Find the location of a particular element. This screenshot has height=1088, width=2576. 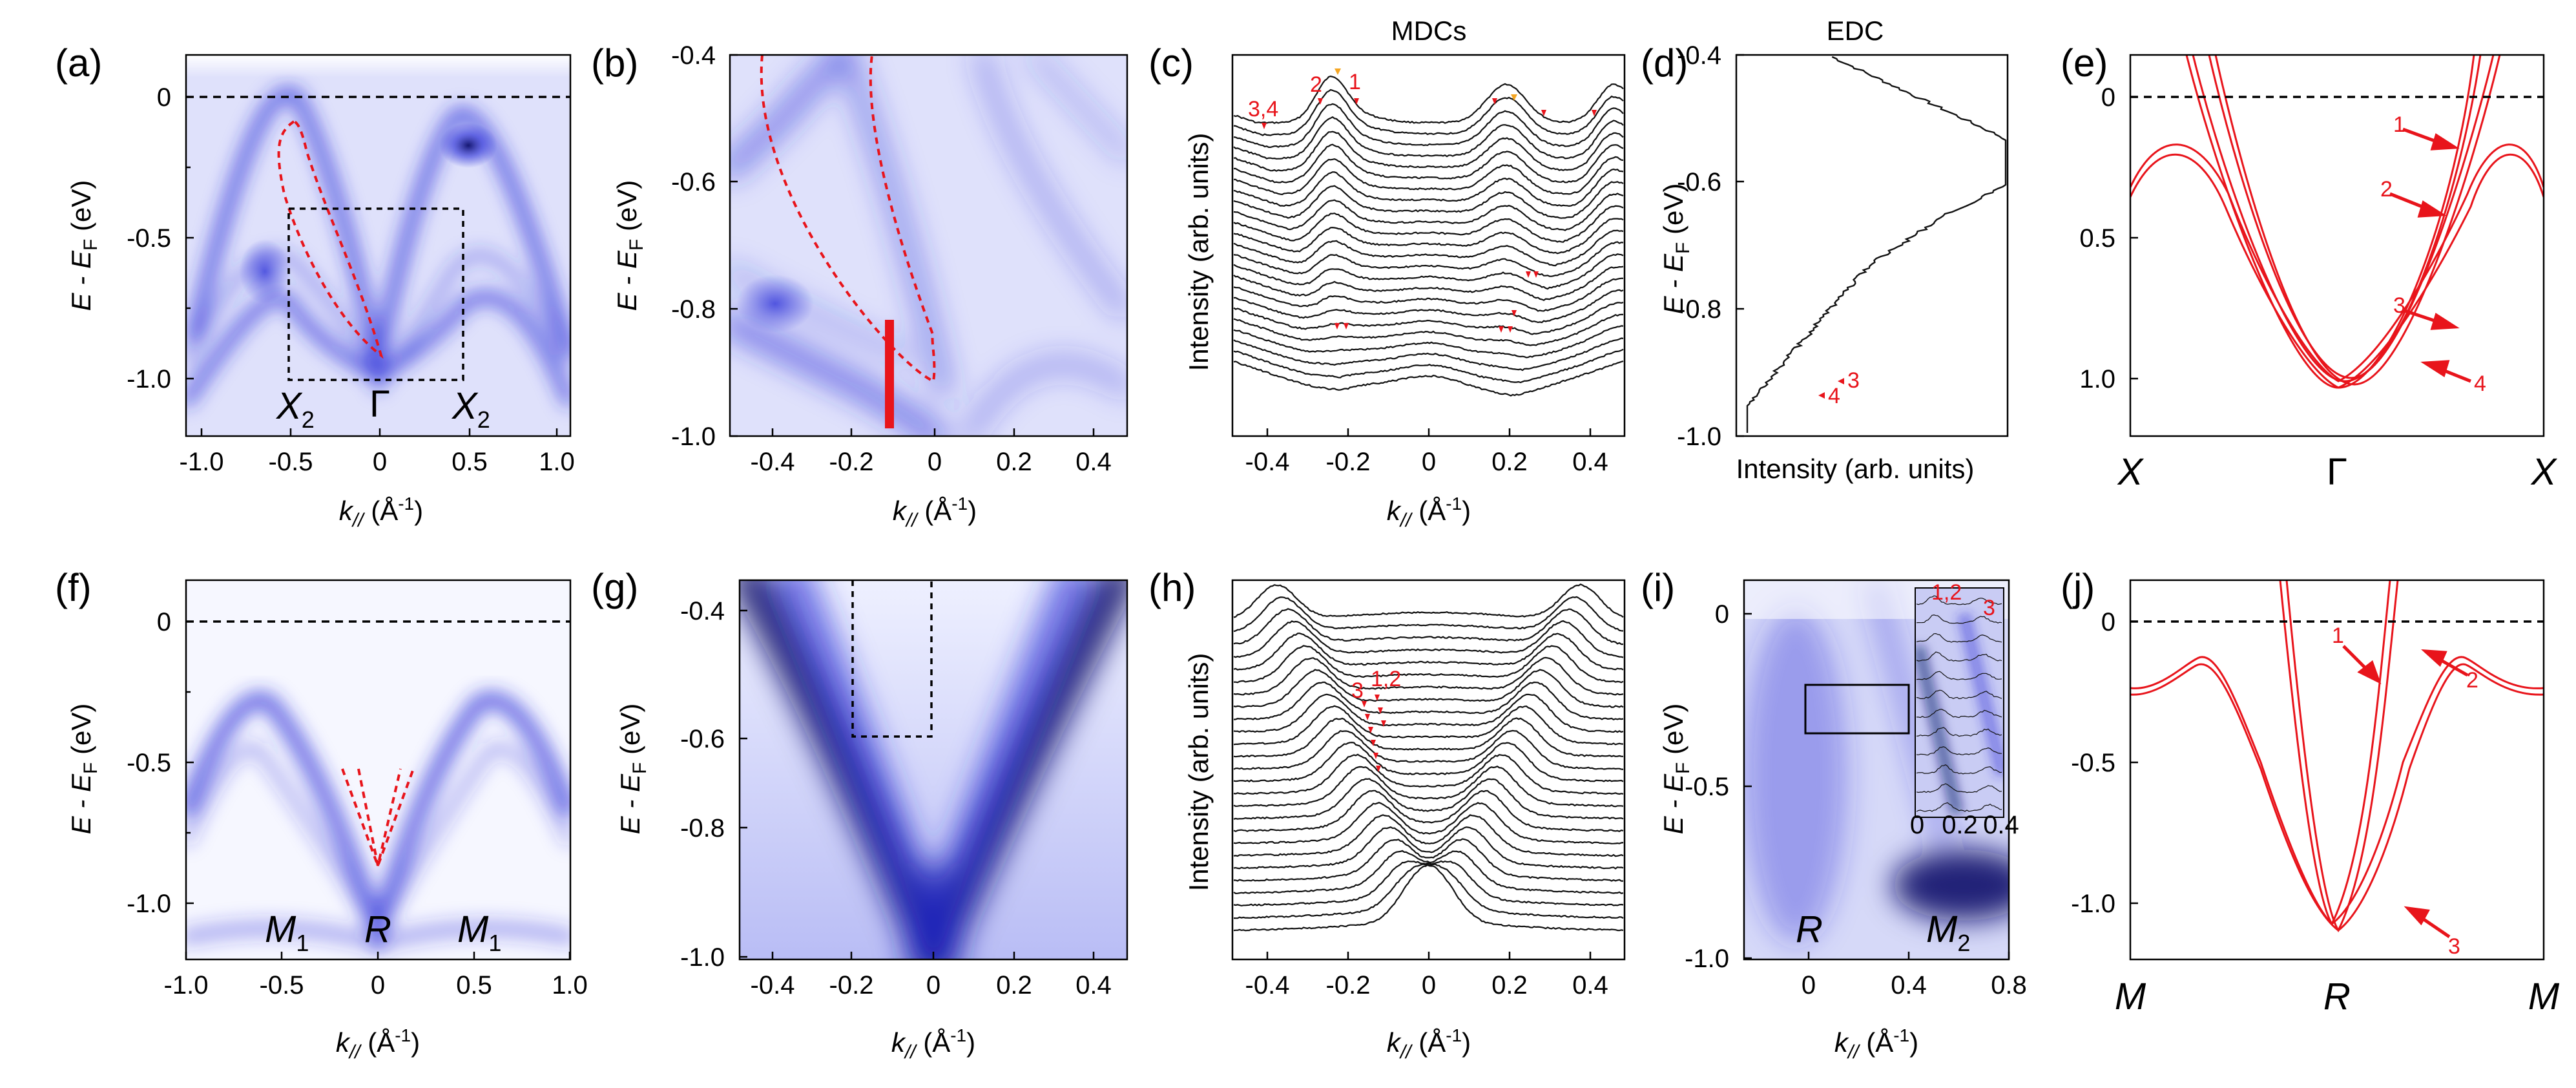

i-ytick-2: -1.0 is located at coordinates (1707, 959).